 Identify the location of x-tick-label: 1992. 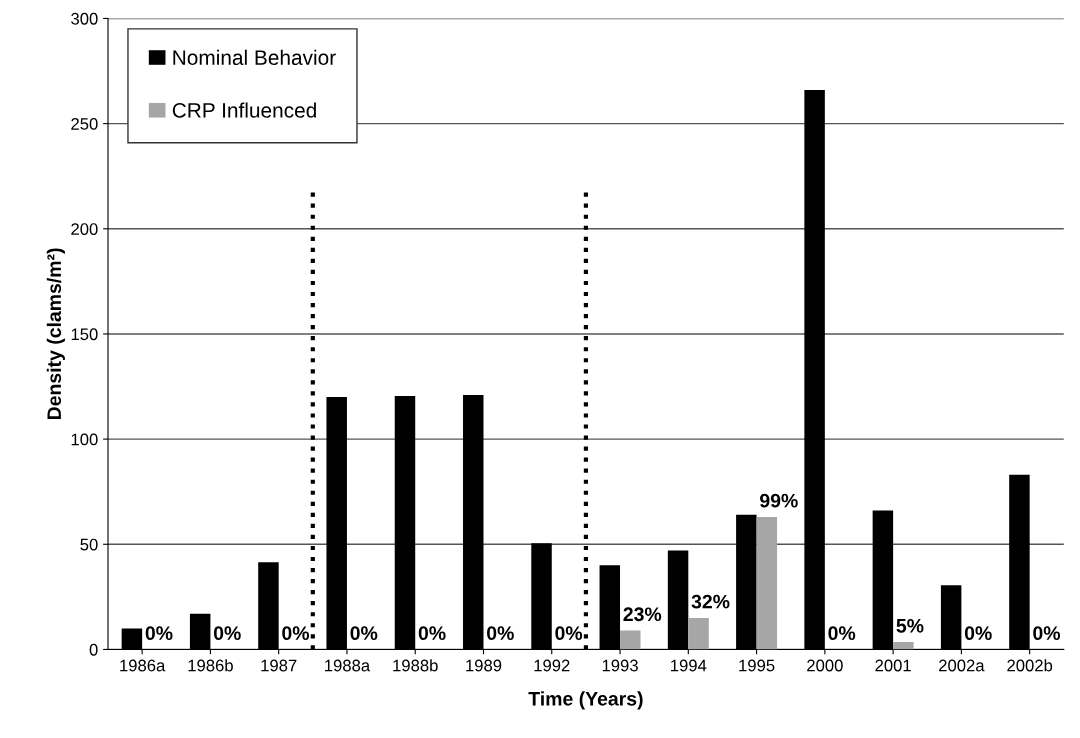
(552, 665).